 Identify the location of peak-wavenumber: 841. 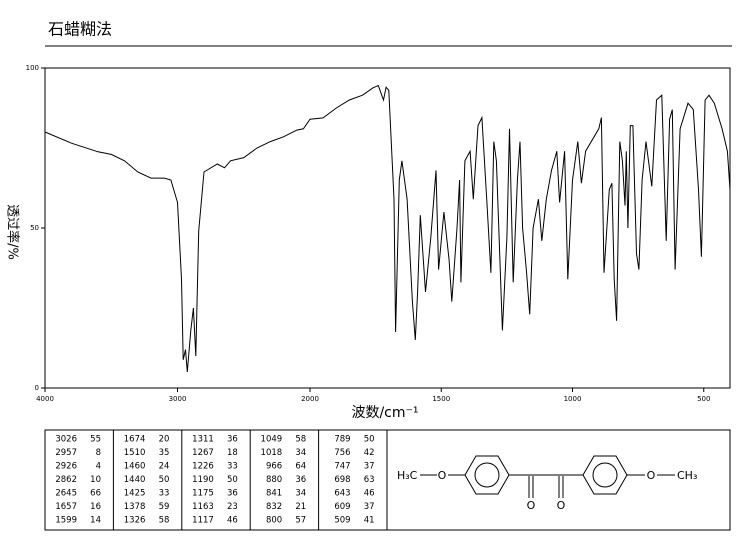
(274, 494).